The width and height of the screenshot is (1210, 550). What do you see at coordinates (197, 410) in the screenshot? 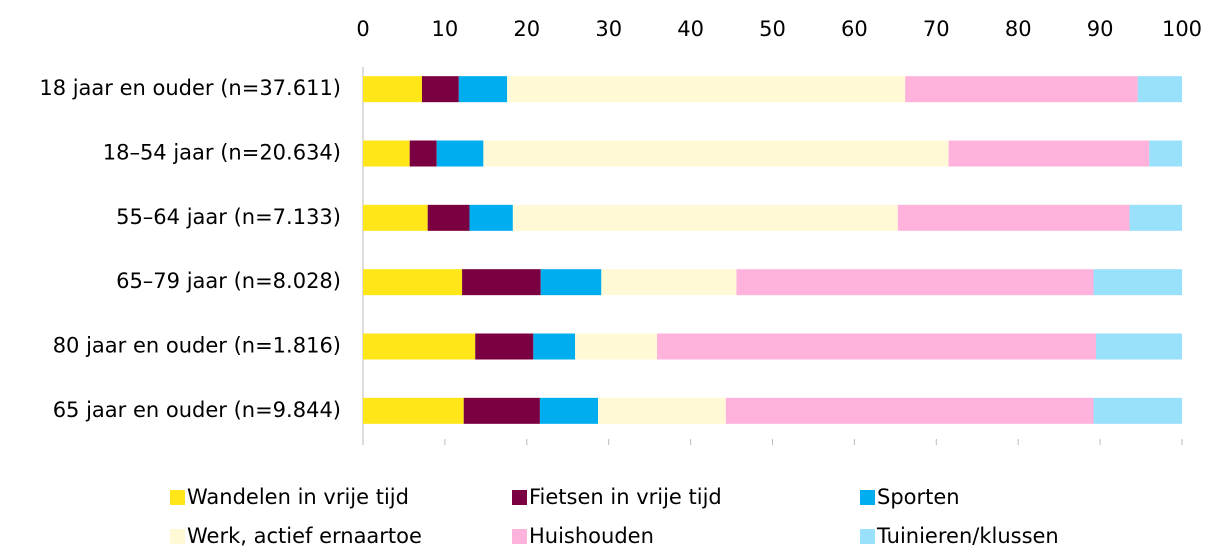
I see `y-tick-label: 65 jaar en ouder (n=9.844)` at bounding box center [197, 410].